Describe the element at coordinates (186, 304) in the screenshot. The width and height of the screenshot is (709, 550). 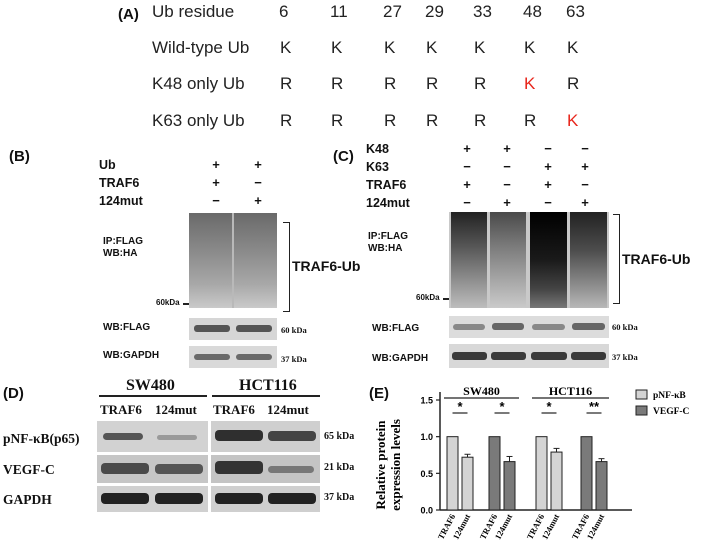
I see `panel-b-marker-tick` at that location.